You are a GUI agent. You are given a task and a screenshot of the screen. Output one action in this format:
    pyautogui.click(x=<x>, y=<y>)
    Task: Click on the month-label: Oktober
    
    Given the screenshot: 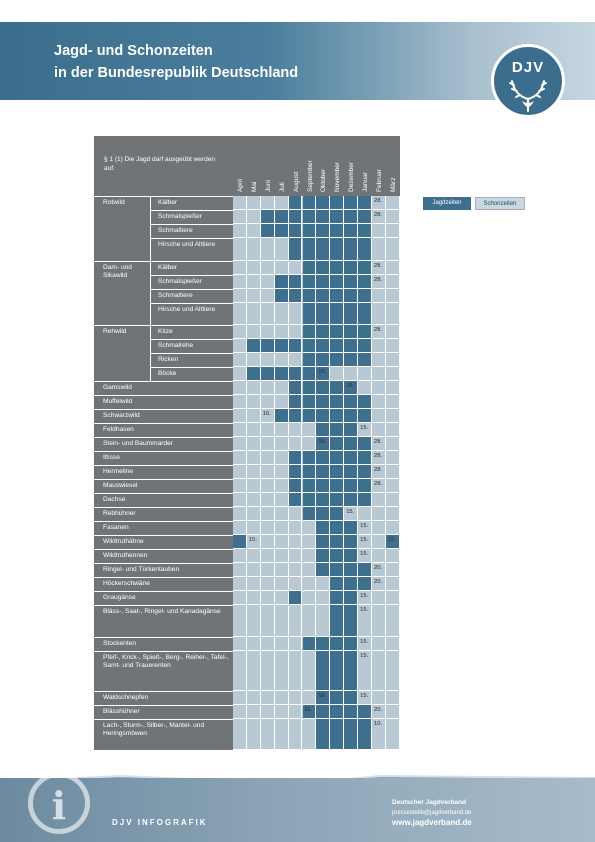 What is the action you would take?
    pyautogui.click(x=324, y=180)
    